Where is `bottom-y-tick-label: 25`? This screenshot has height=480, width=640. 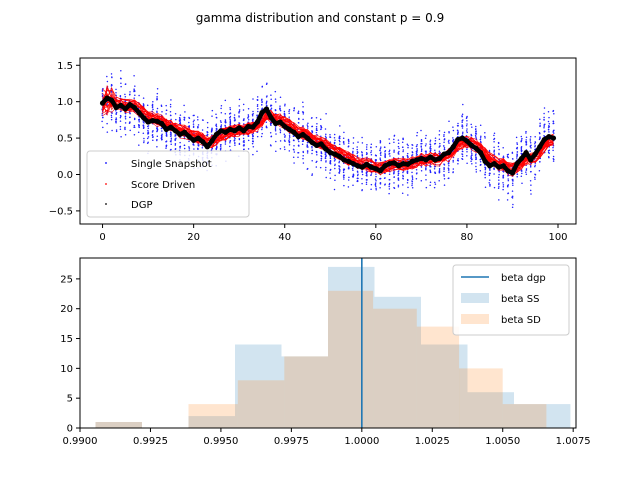
bottom-y-tick-label: 25 is located at coordinates (66, 279).